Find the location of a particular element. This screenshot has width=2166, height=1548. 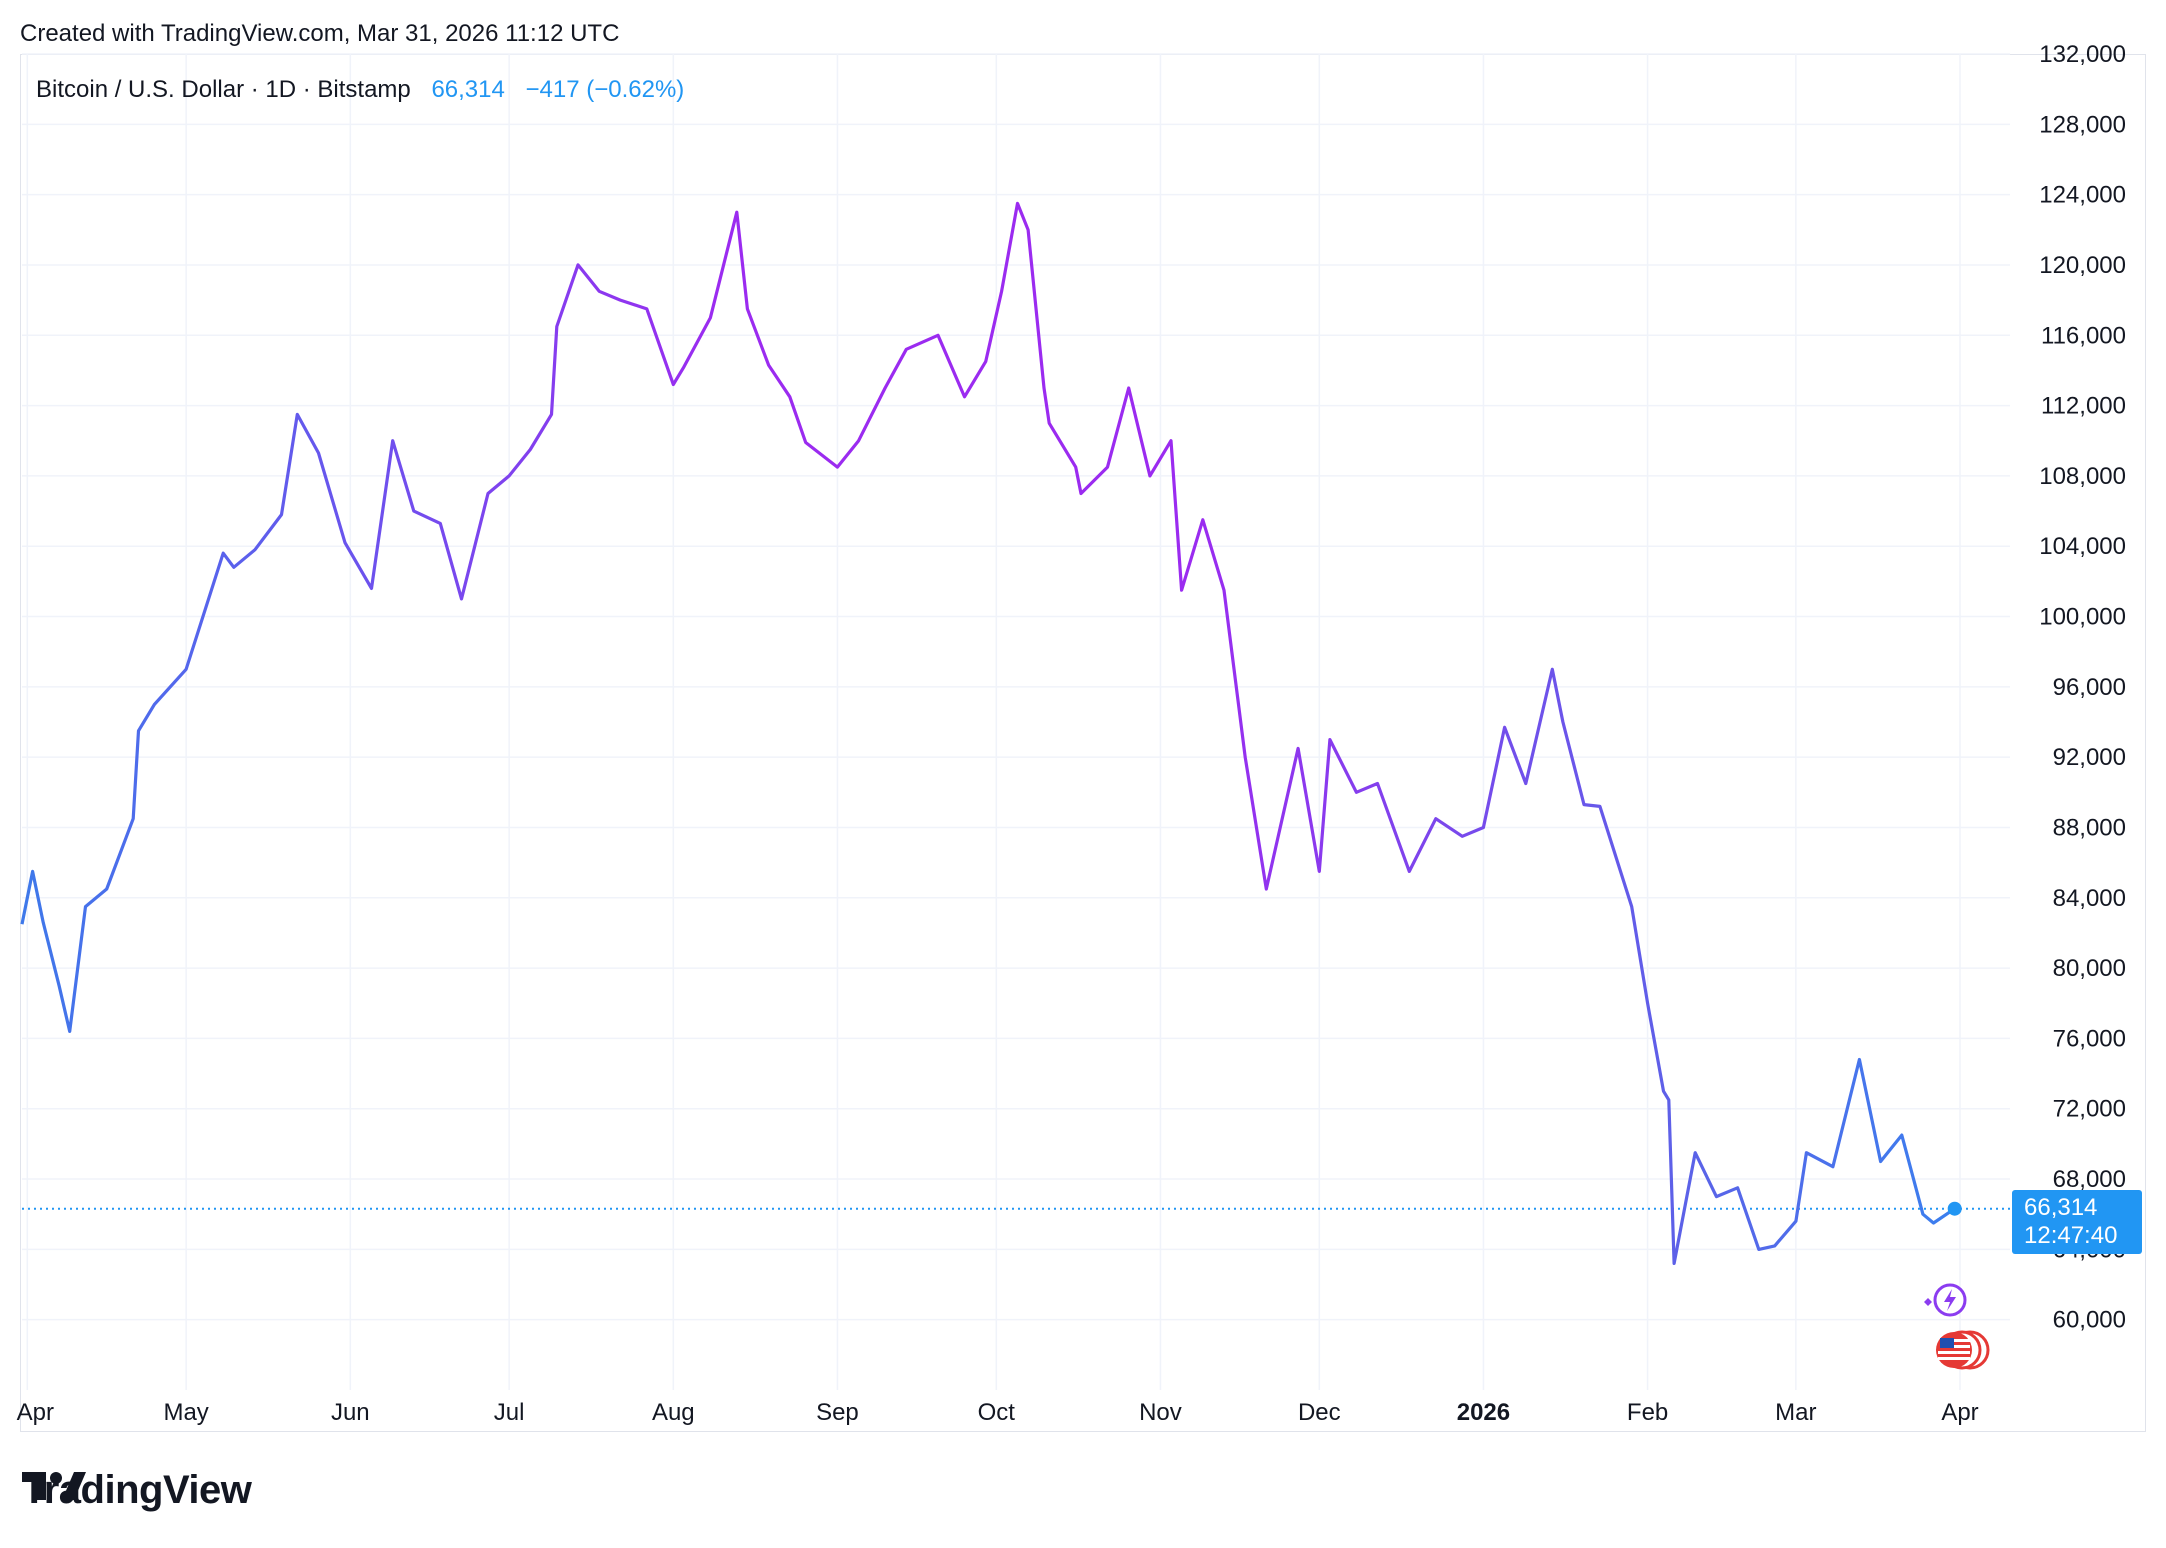

x-tick-label: 2026 is located at coordinates (1483, 1412).